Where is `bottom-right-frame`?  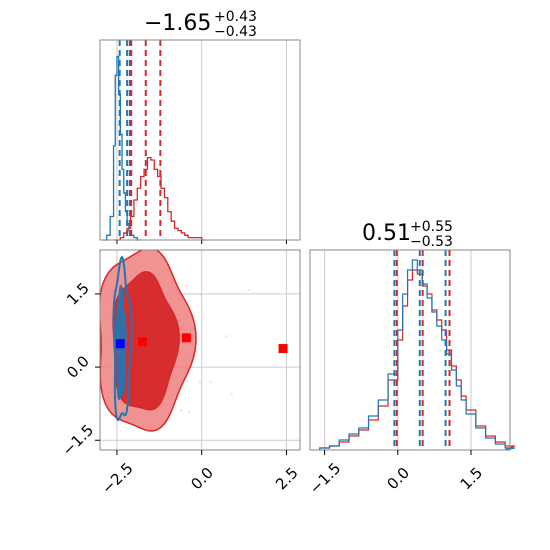
bottom-right-frame is located at coordinates (410, 350).